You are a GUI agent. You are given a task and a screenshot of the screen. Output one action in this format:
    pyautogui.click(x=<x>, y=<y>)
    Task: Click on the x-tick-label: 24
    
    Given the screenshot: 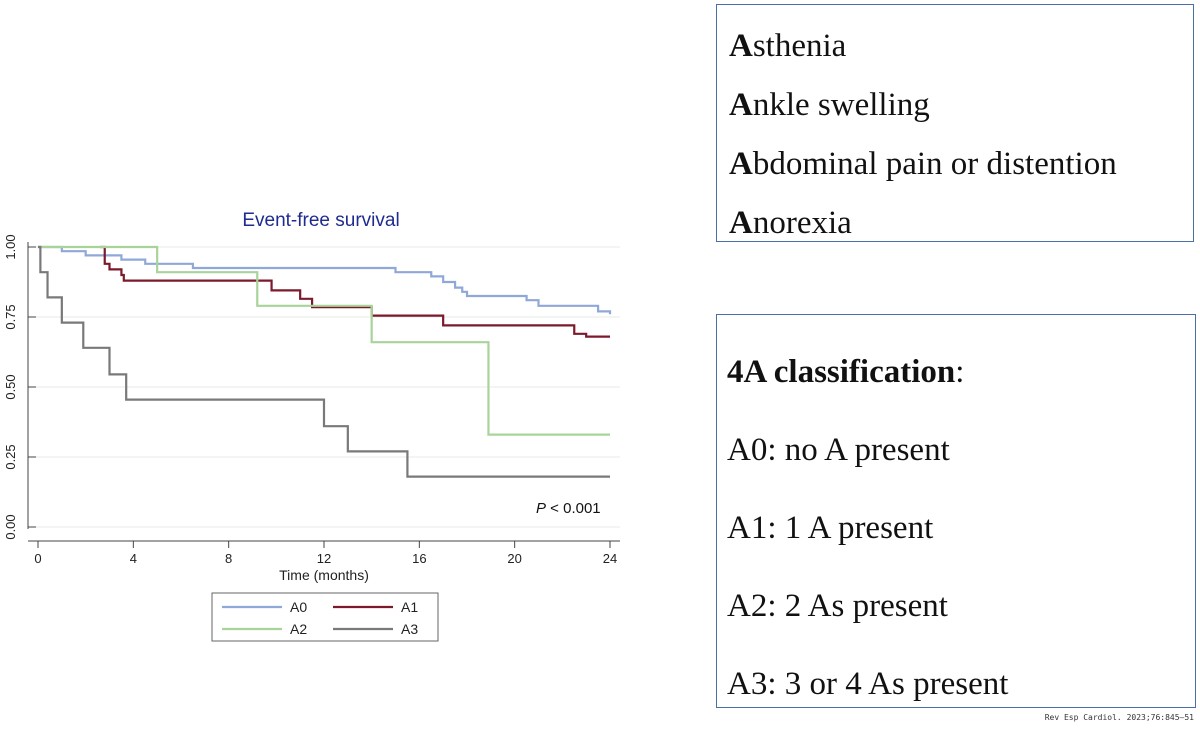 What is the action you would take?
    pyautogui.click(x=610, y=558)
    